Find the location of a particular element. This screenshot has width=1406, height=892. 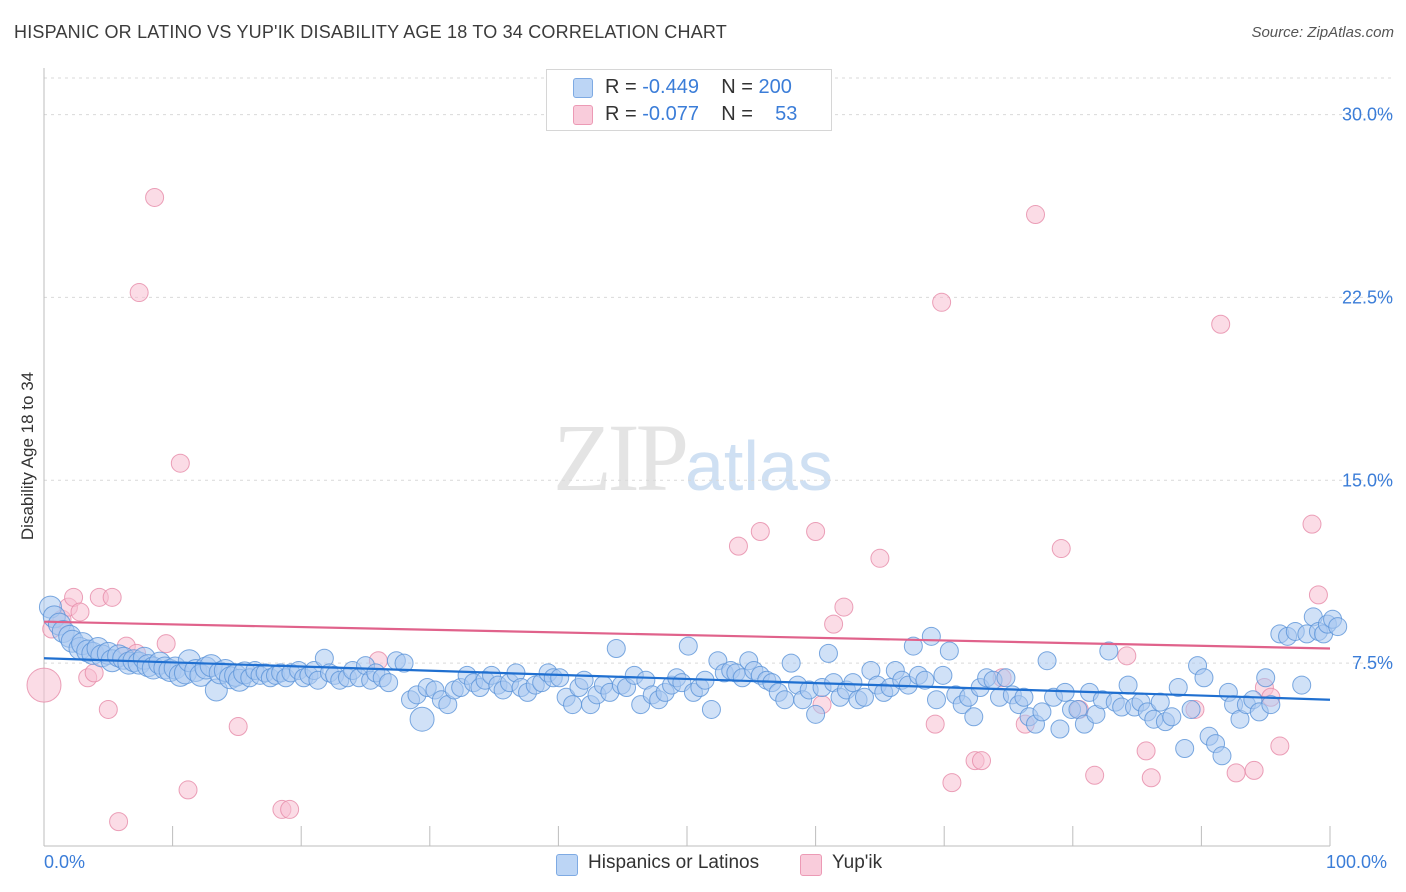

stats-legend: R = -0.449 N = 200 R = -0.077 N = 53 is located at coordinates (689, 100).